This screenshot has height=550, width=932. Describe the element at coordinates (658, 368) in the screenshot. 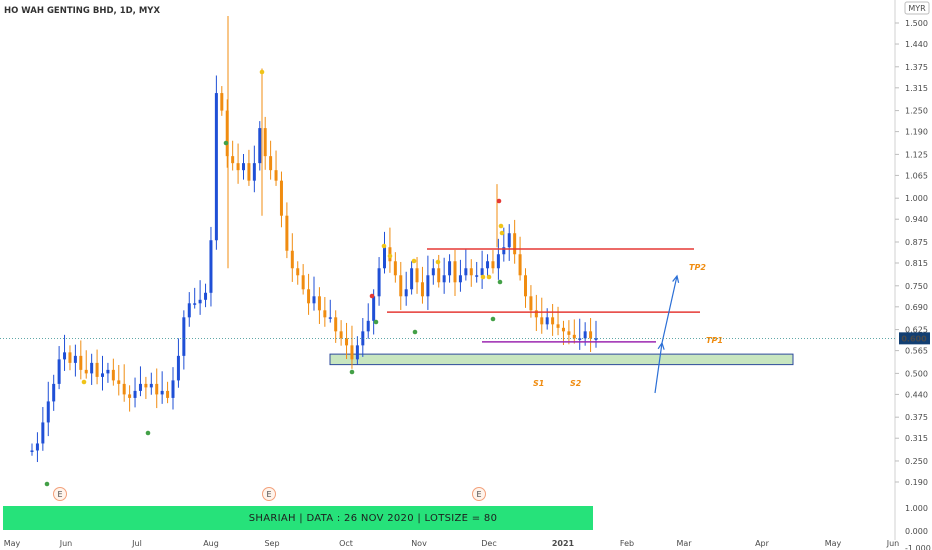

I see `arrow-to-tp1` at that location.